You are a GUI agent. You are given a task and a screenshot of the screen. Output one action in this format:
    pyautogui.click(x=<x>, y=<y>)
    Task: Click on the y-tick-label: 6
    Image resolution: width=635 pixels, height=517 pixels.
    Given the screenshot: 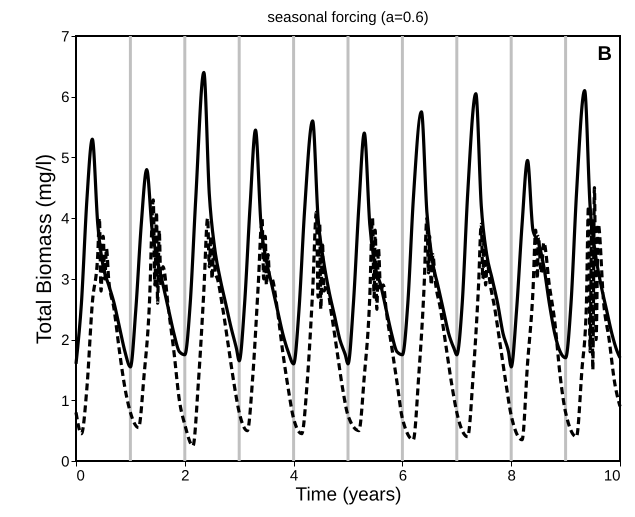 What is the action you would take?
    pyautogui.click(x=65, y=97)
    